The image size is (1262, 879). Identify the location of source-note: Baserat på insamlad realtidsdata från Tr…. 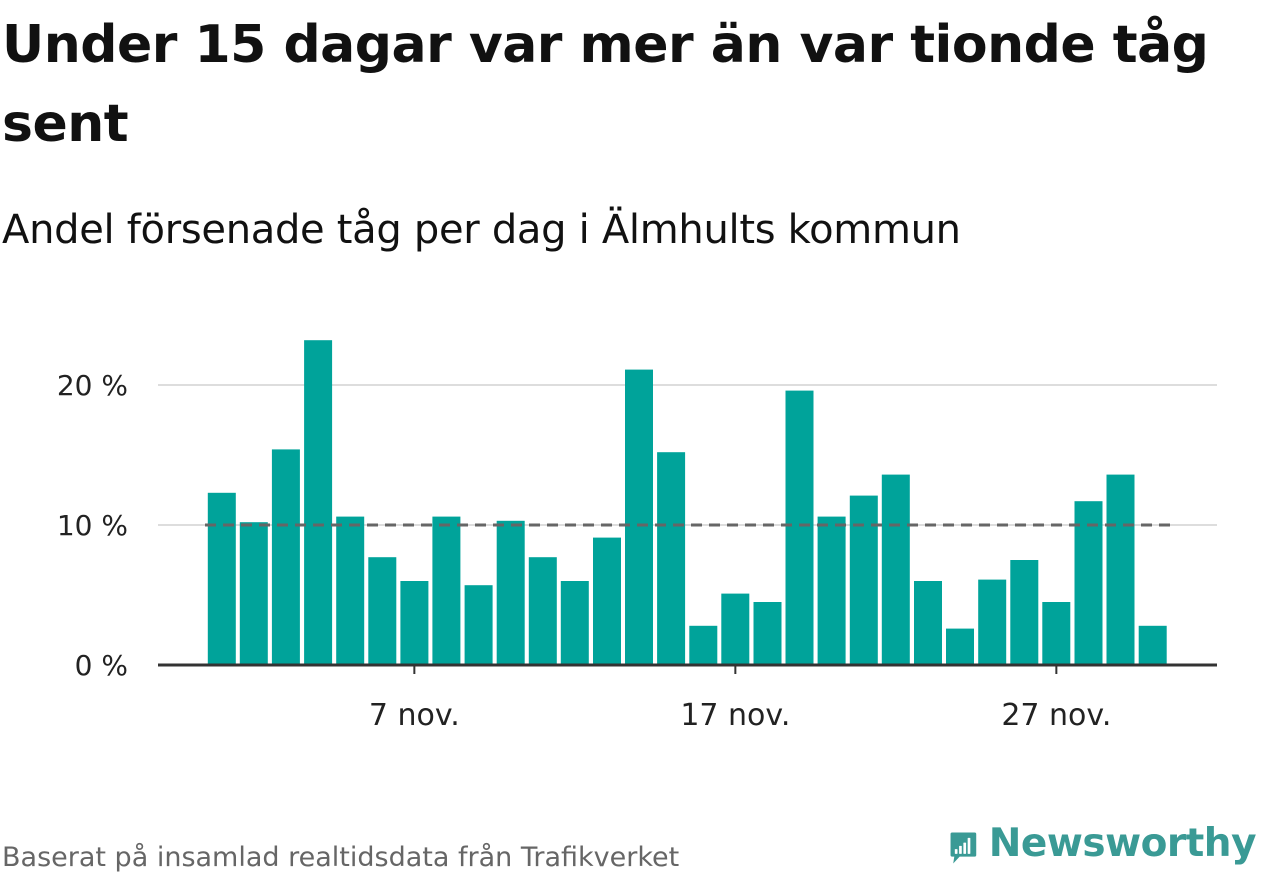
(341, 857).